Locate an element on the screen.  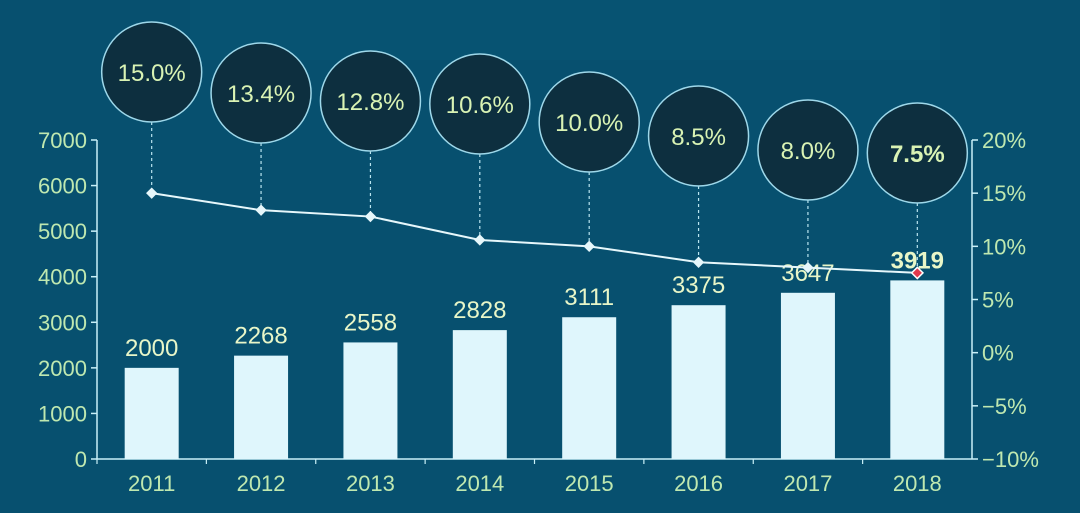
rate-bubble-label: 10.6% is located at coordinates (480, 105).